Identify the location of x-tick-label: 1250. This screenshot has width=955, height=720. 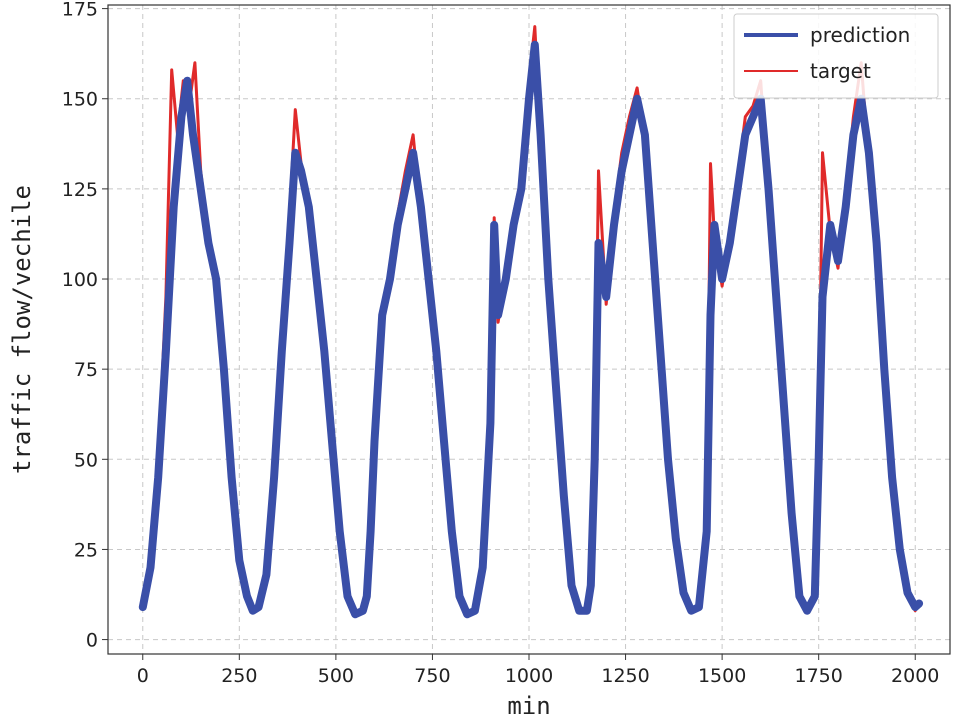
(625, 676).